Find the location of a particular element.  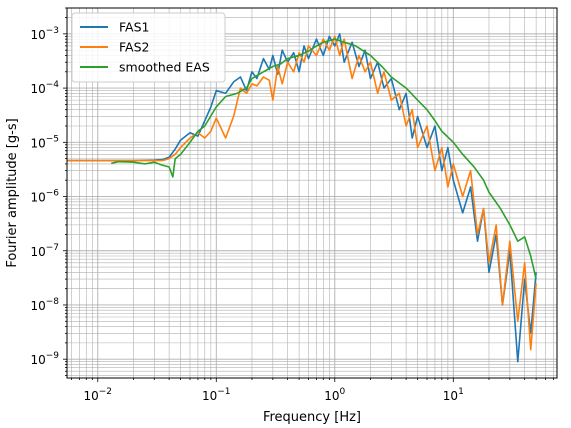

legend-label-1: FAS1 is located at coordinates (134, 27).